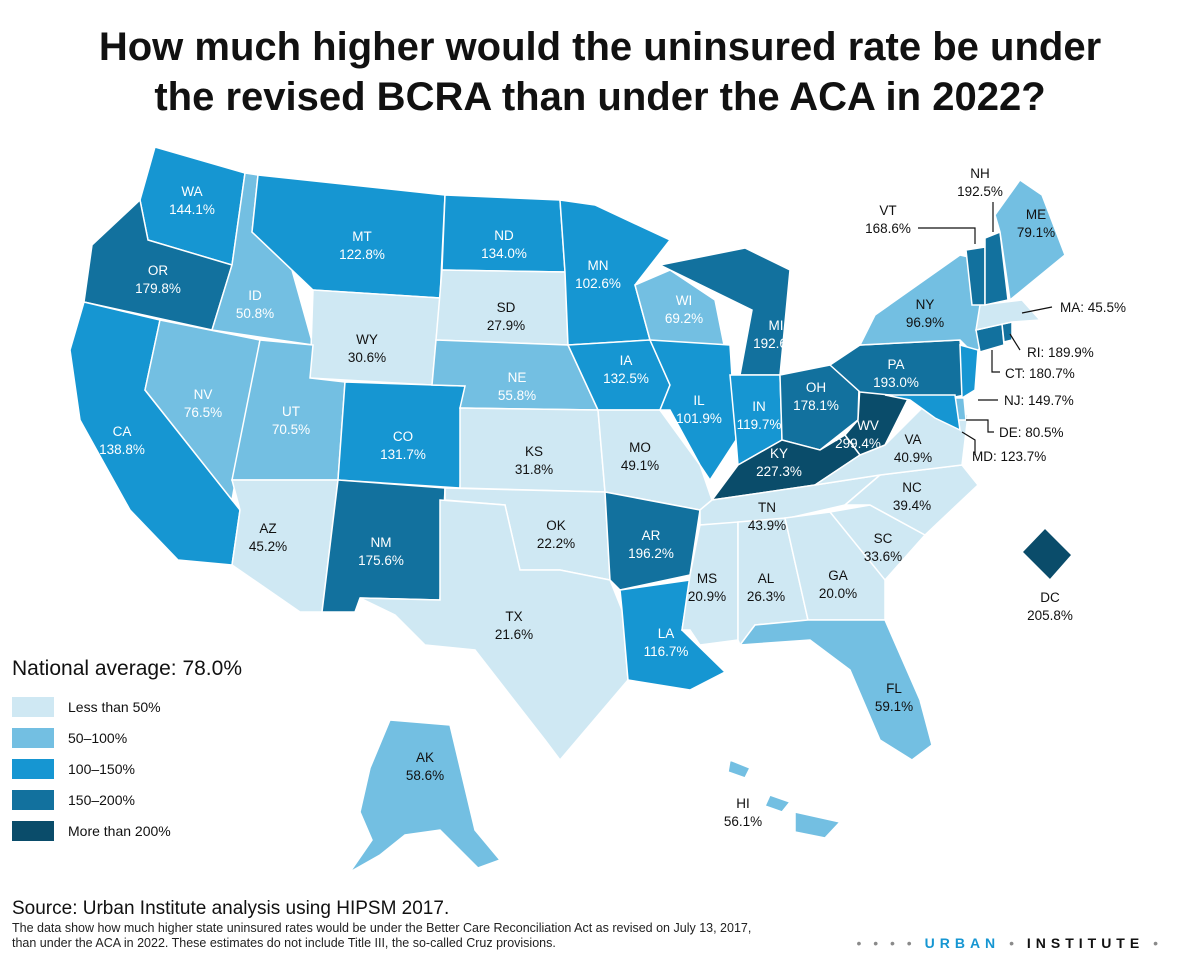 This screenshot has width=1200, height=977. I want to click on state-NJ, so click(969, 372).